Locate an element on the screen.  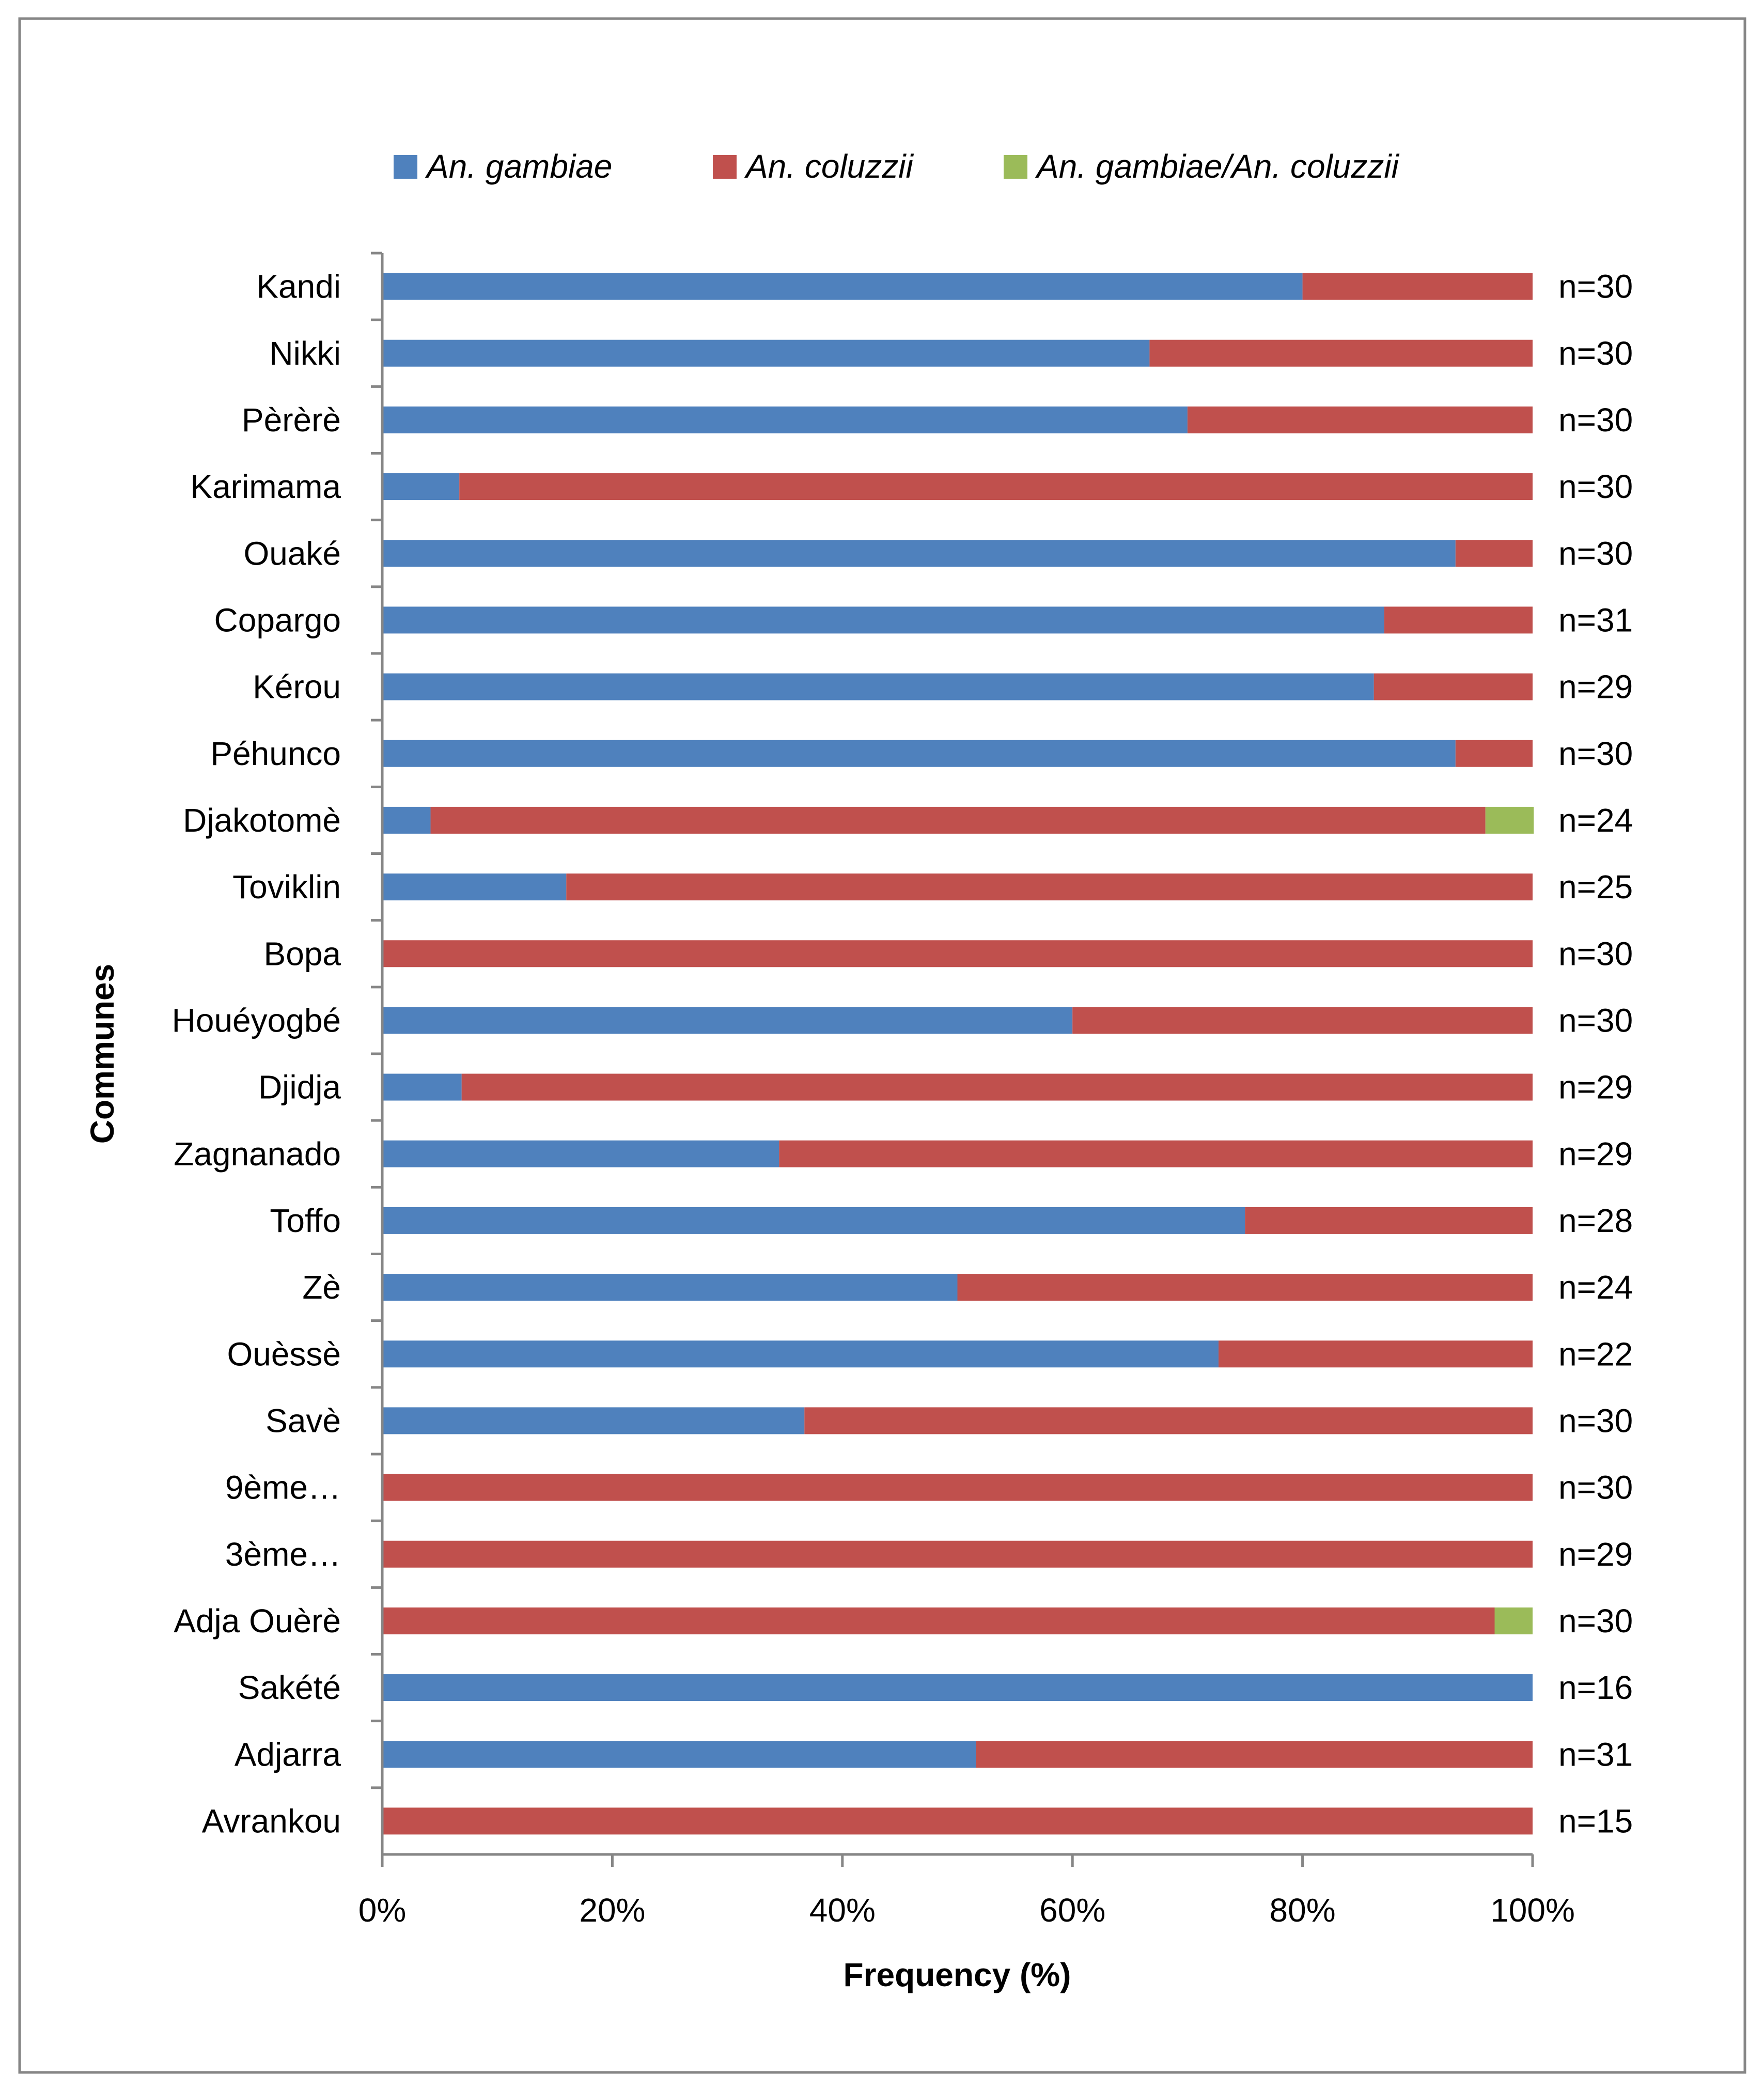
category-label: Toviklin is located at coordinates (286, 887).